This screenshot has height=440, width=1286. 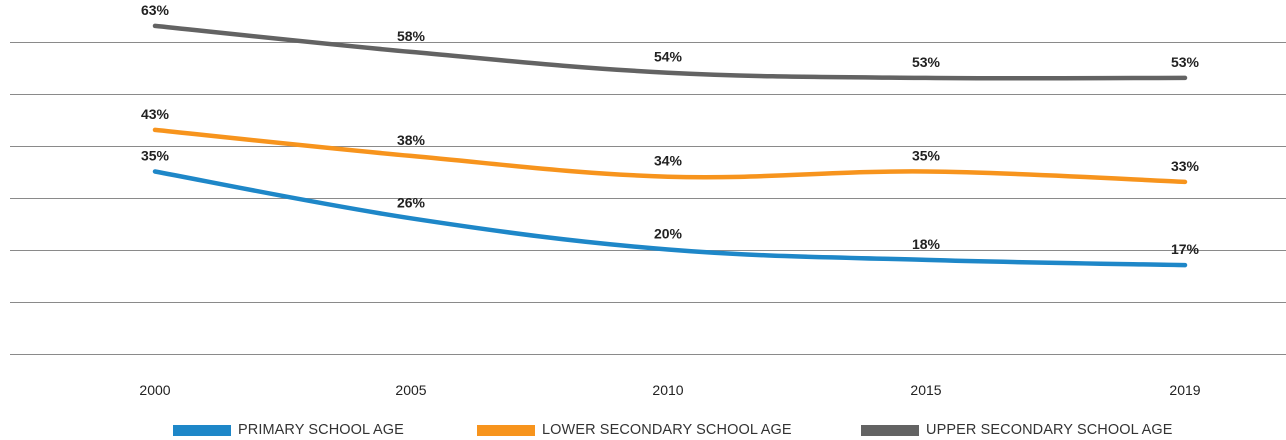 I want to click on x-tick-label: 2000, so click(x=154, y=390).